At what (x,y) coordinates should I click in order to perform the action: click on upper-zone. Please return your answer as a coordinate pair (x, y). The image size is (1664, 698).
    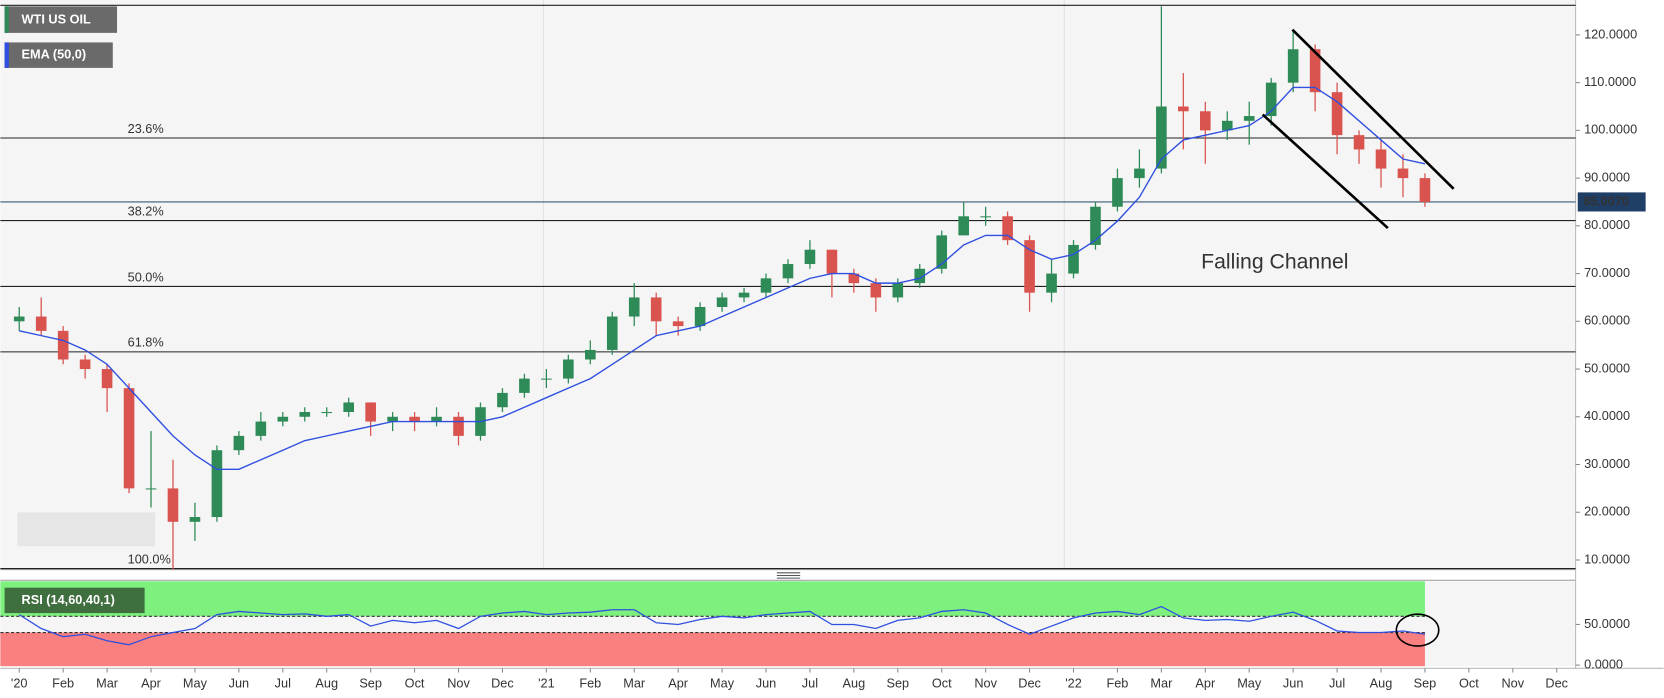
    Looking at the image, I should click on (712, 599).